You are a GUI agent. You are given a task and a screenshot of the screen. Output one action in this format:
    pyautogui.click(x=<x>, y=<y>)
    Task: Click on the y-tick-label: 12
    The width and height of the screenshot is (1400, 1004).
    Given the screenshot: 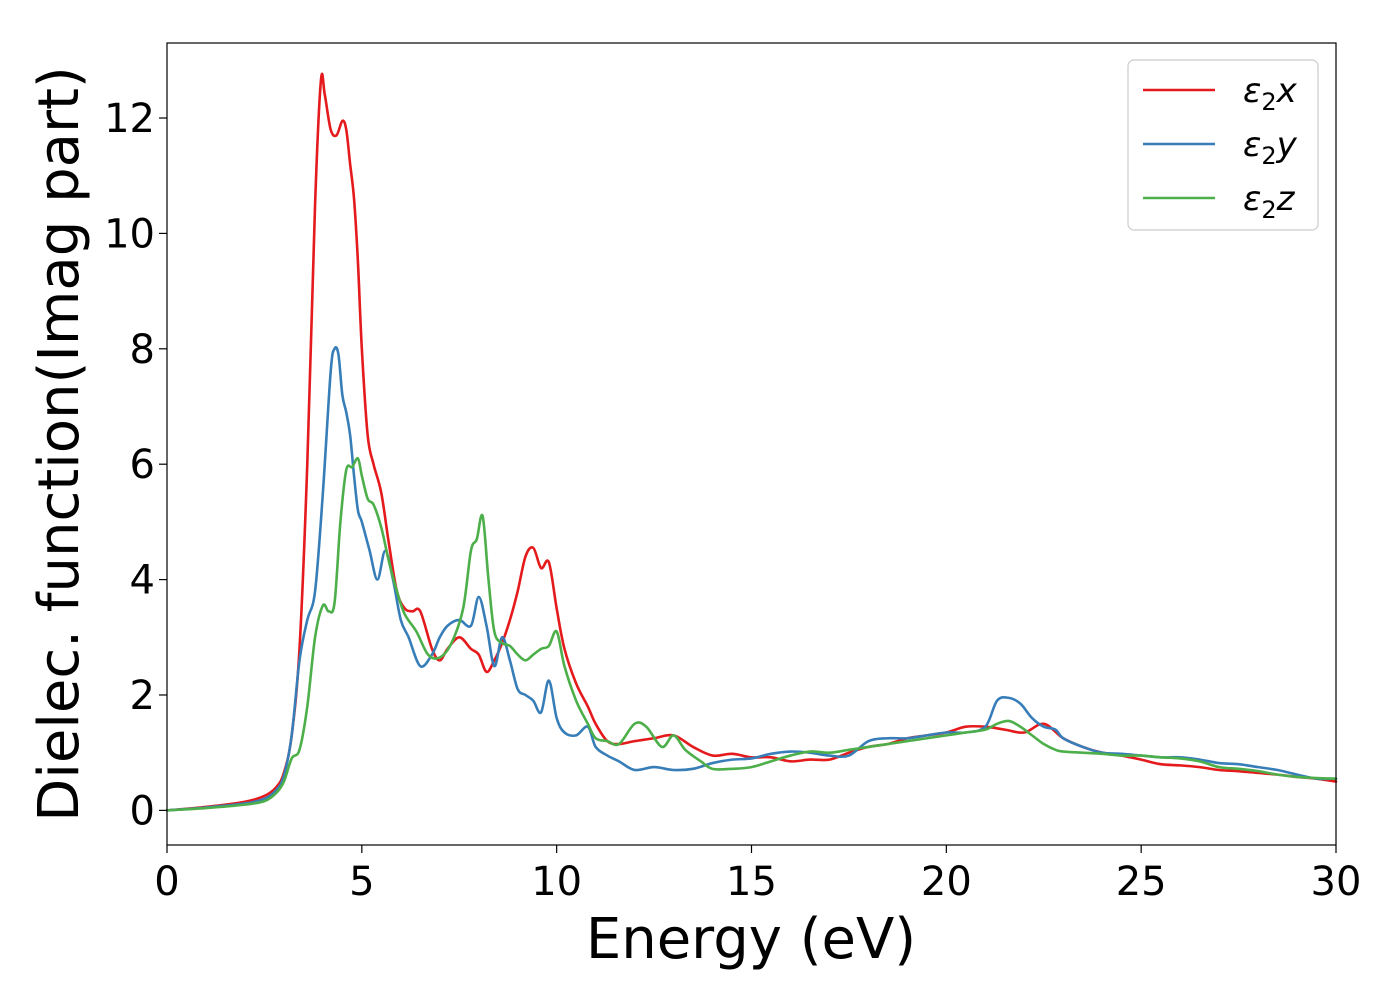 What is the action you would take?
    pyautogui.click(x=129, y=119)
    